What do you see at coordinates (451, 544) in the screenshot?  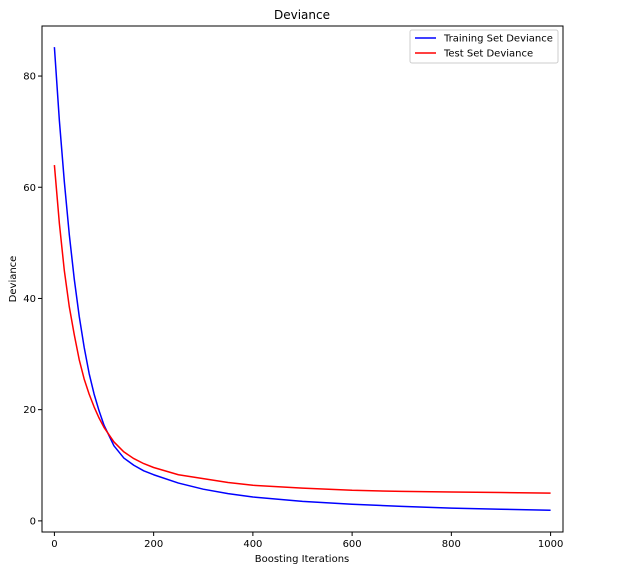 I see `x-tick-label: 800` at bounding box center [451, 544].